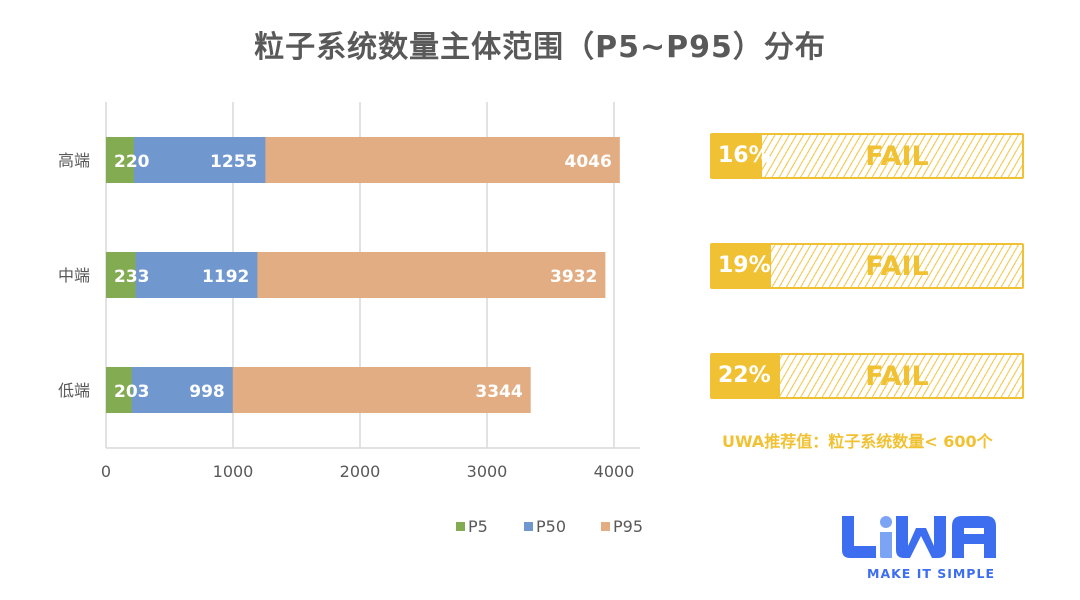 The image size is (1080, 600). Describe the element at coordinates (540, 47) in the screenshot. I see `chart-title: 粒子系统数量主体范围（P5~P95）分布` at that location.